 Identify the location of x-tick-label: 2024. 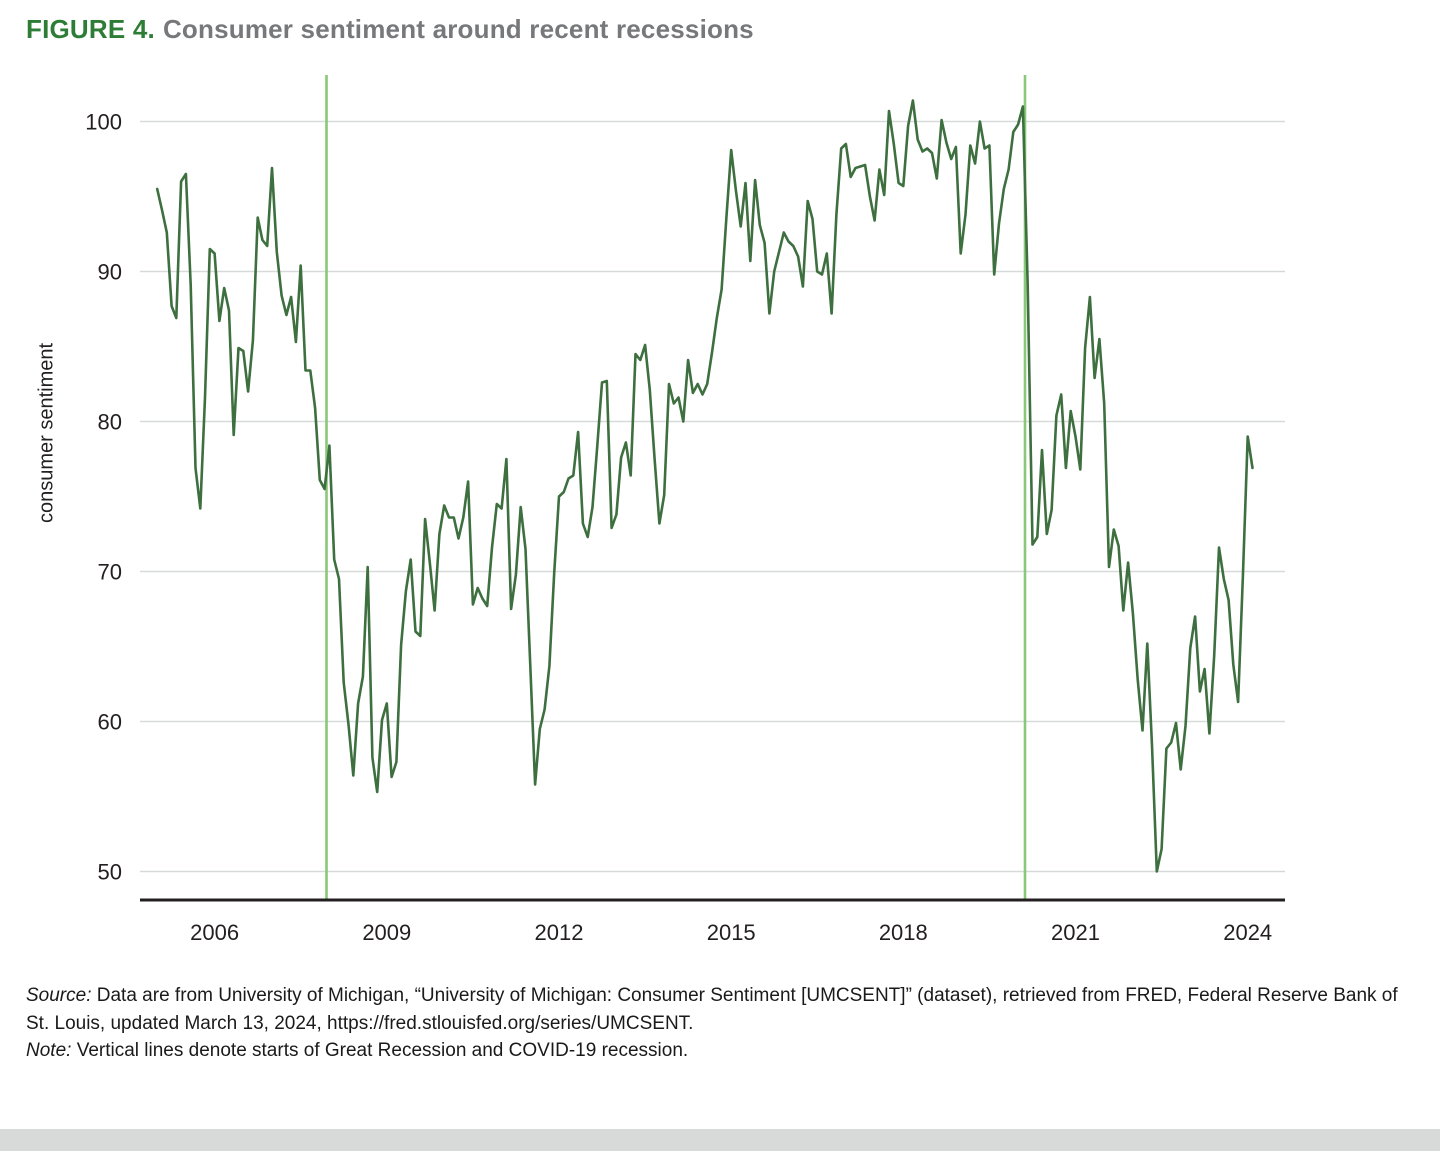
(1247, 932).